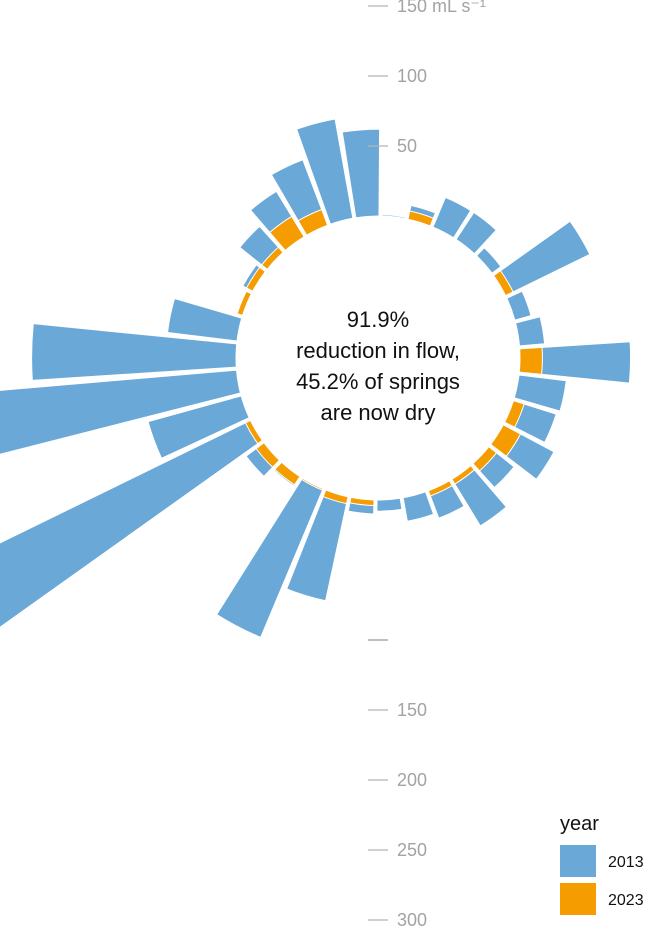  Describe the element at coordinates (578, 861) in the screenshot. I see `legend-swatch-2013` at that location.